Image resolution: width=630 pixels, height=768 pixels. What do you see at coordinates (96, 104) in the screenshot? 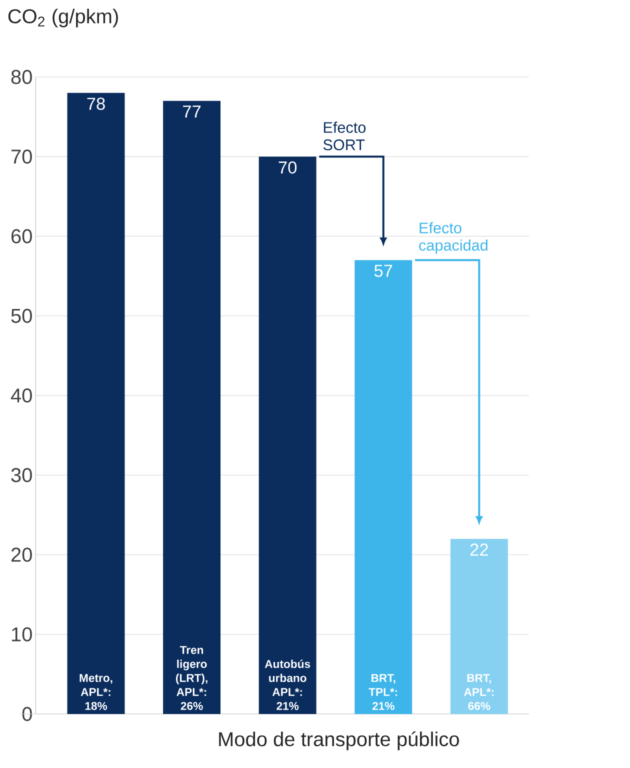
I see `data-label: 78` at bounding box center [96, 104].